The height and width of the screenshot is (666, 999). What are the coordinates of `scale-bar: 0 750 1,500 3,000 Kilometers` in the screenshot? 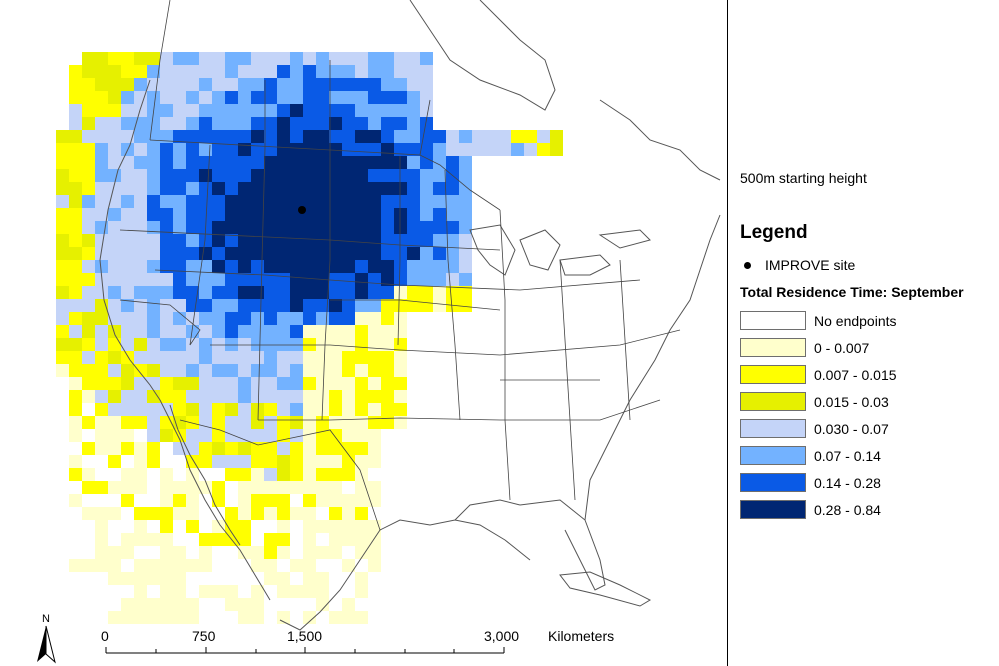 It's located at (363, 647).